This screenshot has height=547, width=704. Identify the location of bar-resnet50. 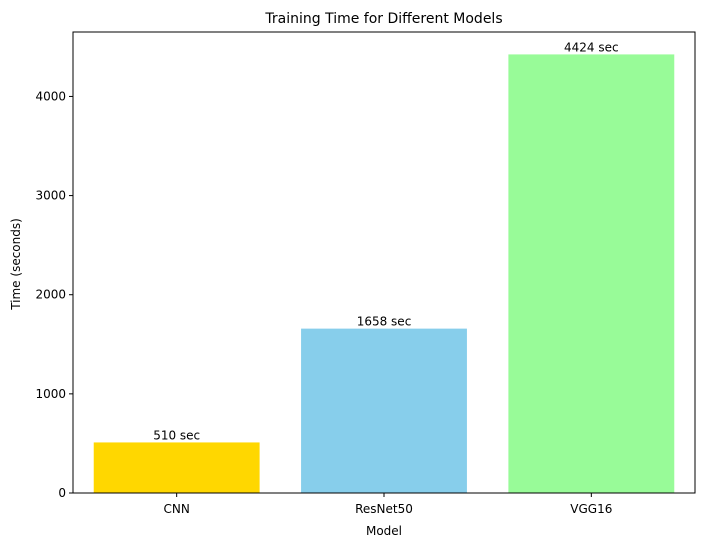
(384, 410).